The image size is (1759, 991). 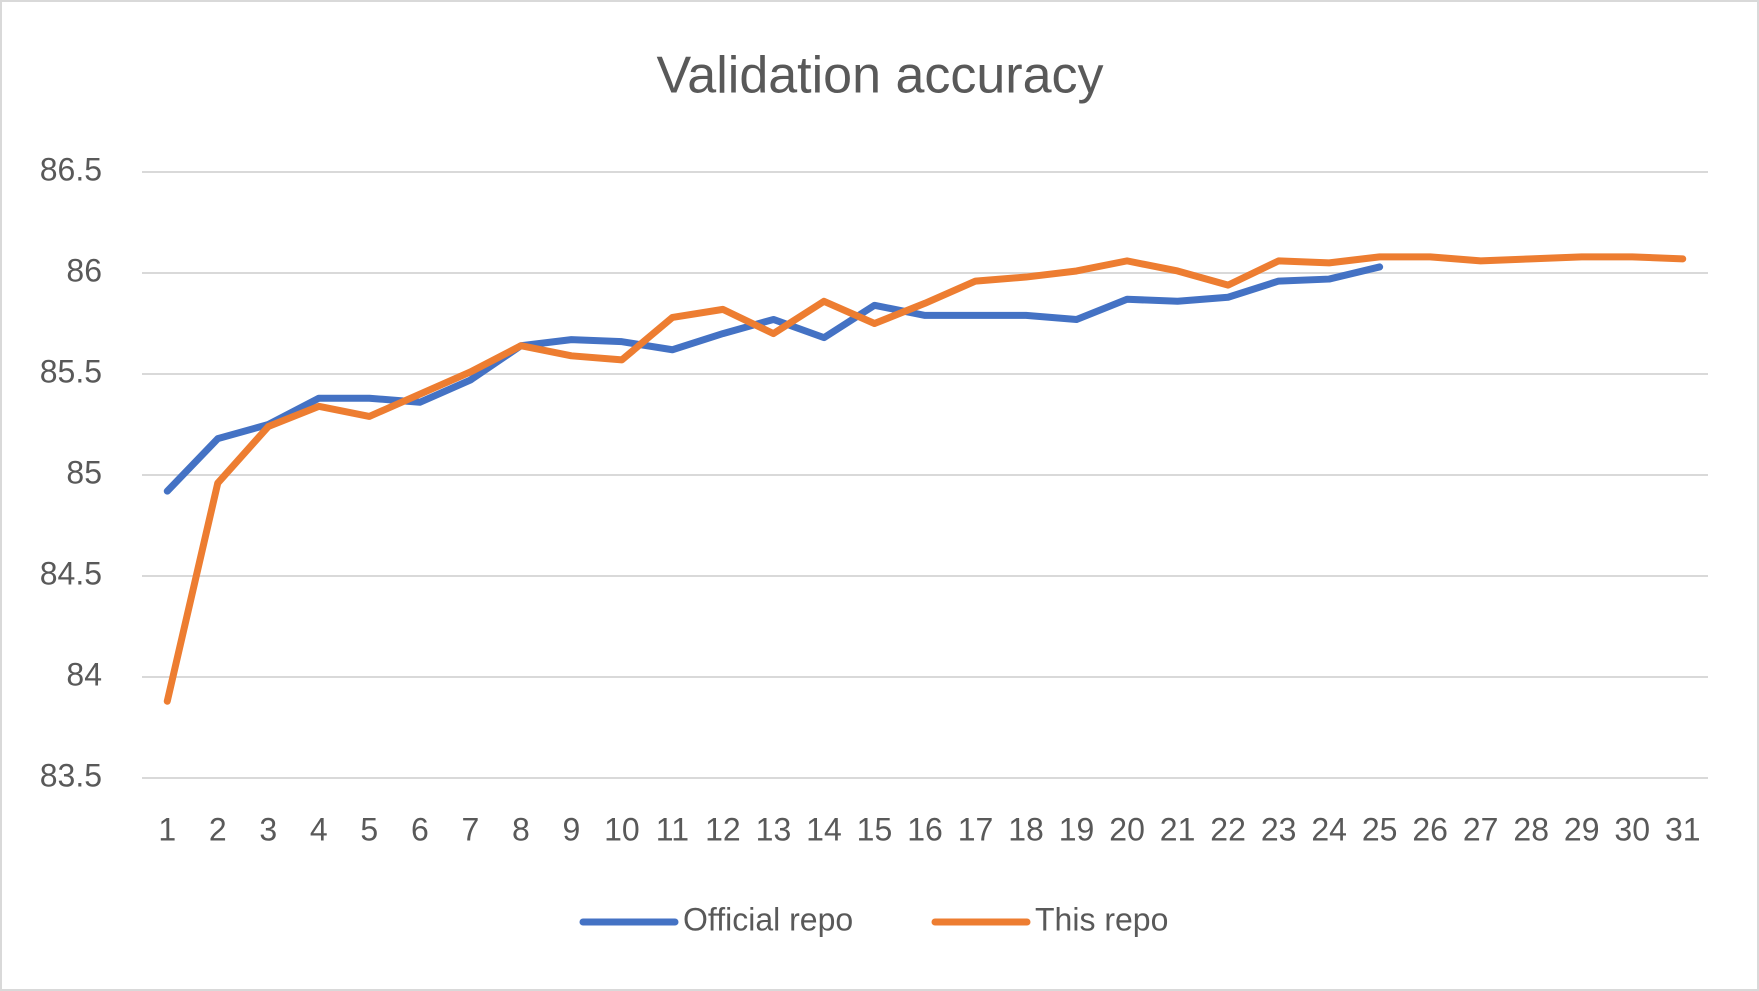 What do you see at coordinates (1178, 829) in the screenshot?
I see `x-tick-label: 21` at bounding box center [1178, 829].